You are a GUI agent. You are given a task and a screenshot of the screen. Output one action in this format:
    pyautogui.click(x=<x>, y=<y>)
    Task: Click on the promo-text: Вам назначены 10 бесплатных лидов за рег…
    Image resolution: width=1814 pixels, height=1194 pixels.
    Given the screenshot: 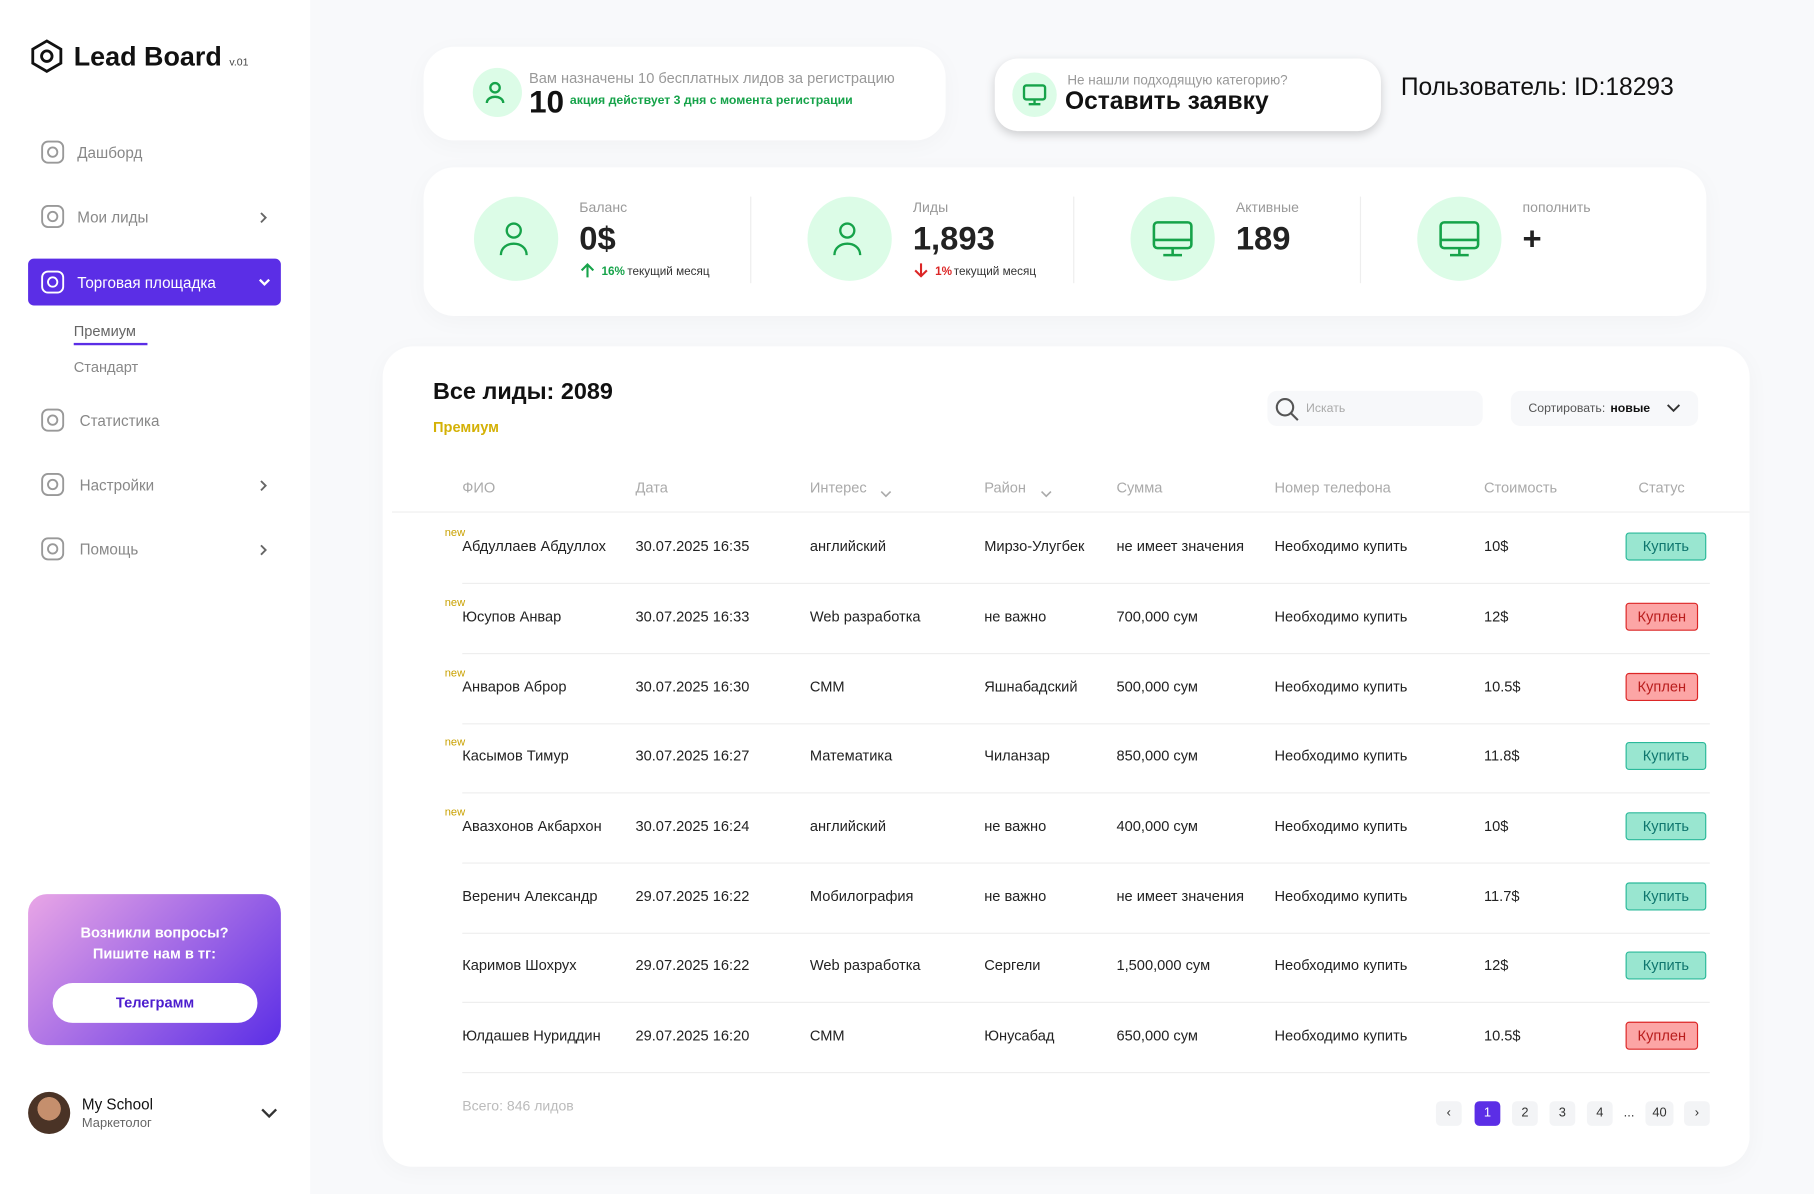 What is the action you would take?
    pyautogui.click(x=711, y=78)
    